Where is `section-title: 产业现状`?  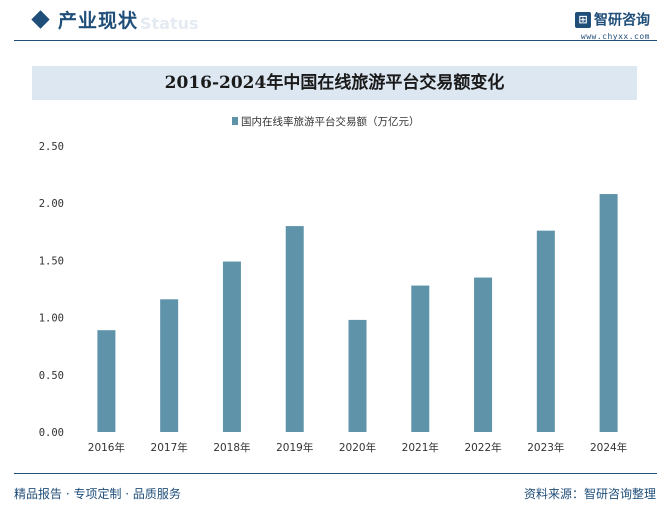
section-title: 产业现状 is located at coordinates (98, 21).